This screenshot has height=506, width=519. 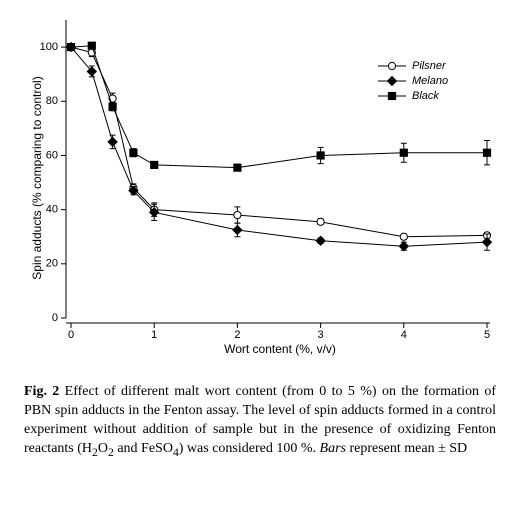 What do you see at coordinates (487, 335) in the screenshot?
I see `x-tick-label: 5` at bounding box center [487, 335].